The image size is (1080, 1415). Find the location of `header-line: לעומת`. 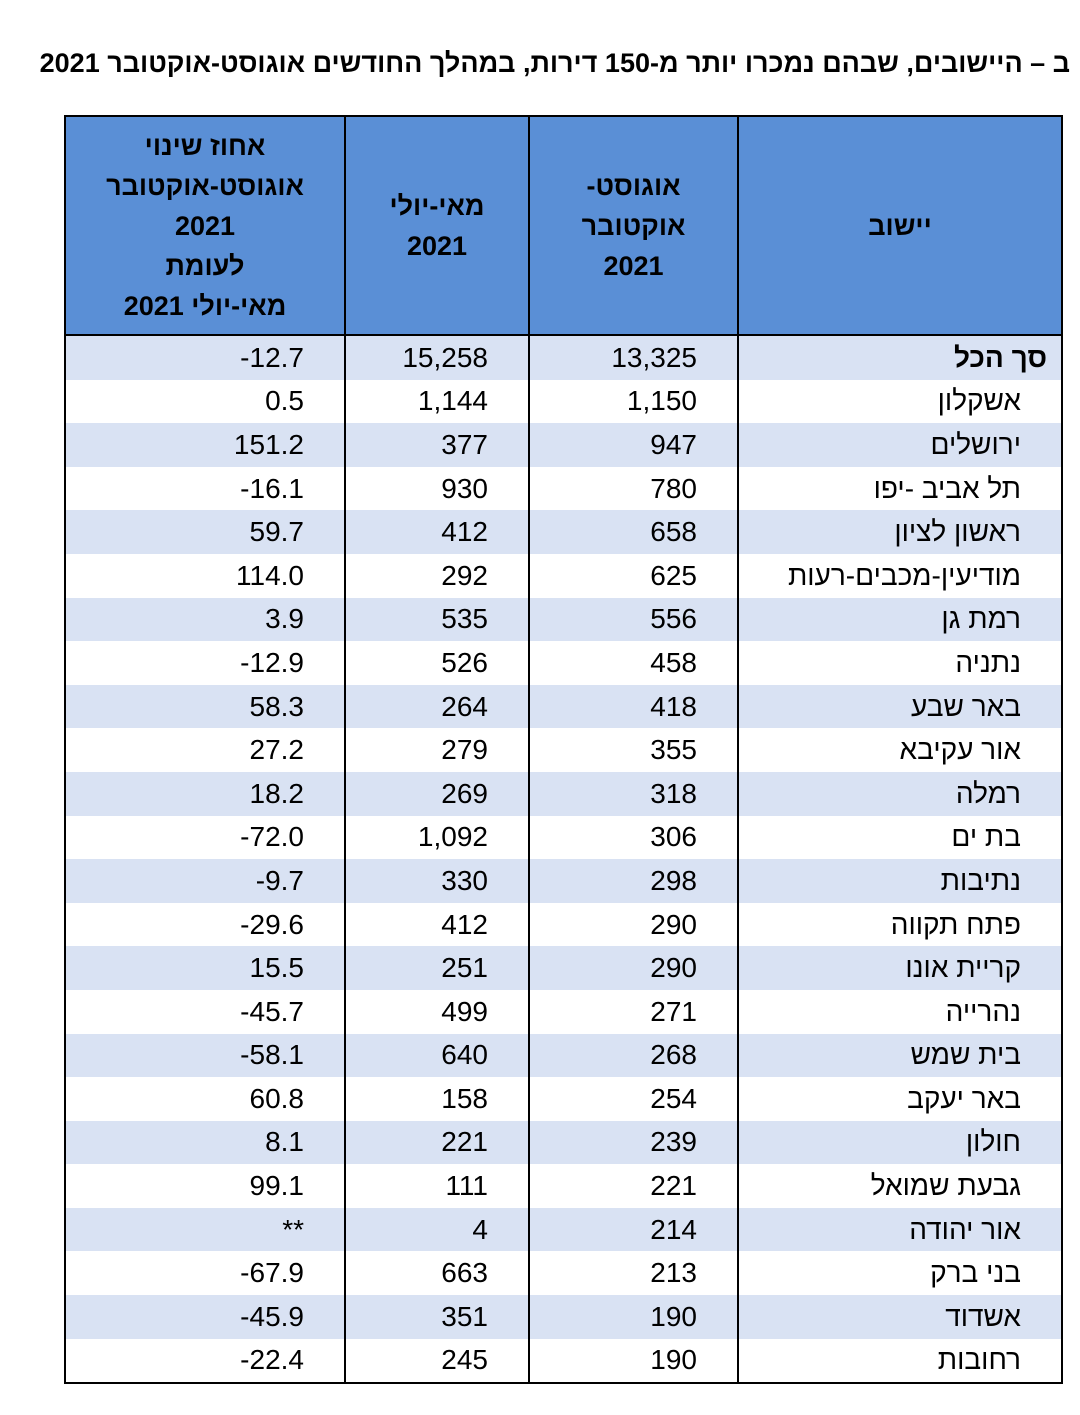

header-line: לעומת is located at coordinates (205, 265).